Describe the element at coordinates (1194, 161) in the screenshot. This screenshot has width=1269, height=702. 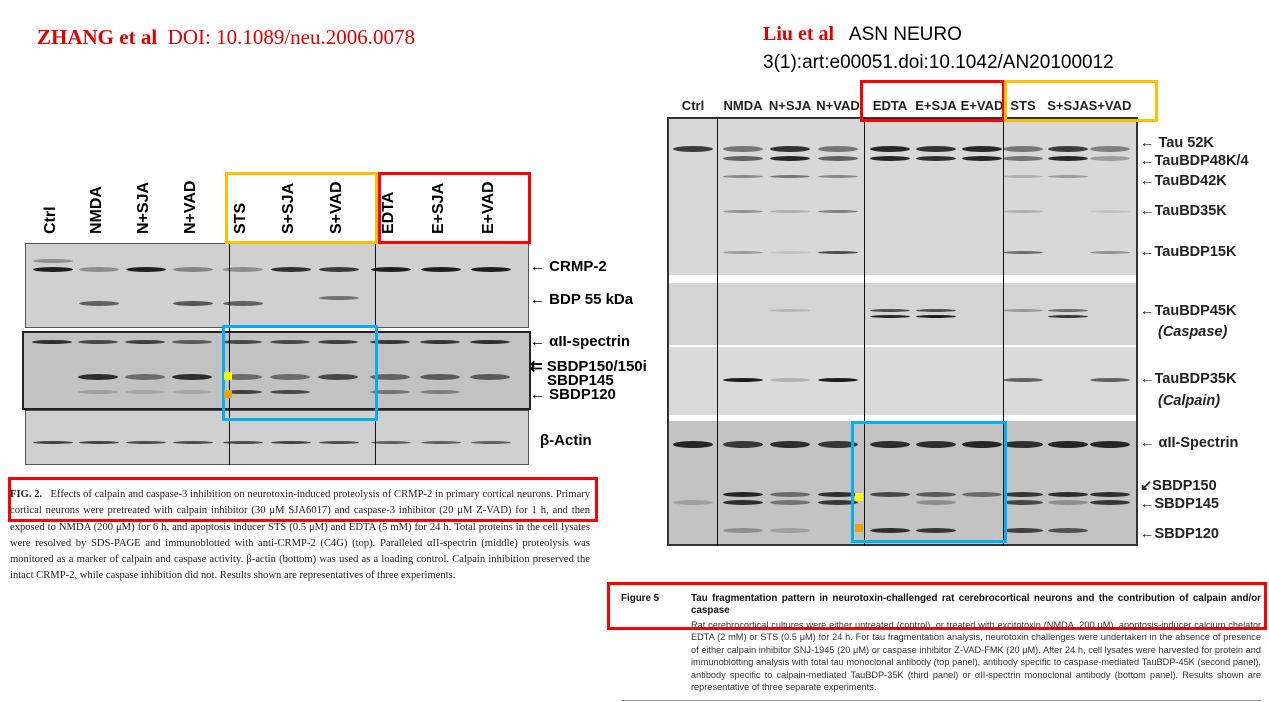
I see `marker-label: ←TauBDP48K/4` at that location.